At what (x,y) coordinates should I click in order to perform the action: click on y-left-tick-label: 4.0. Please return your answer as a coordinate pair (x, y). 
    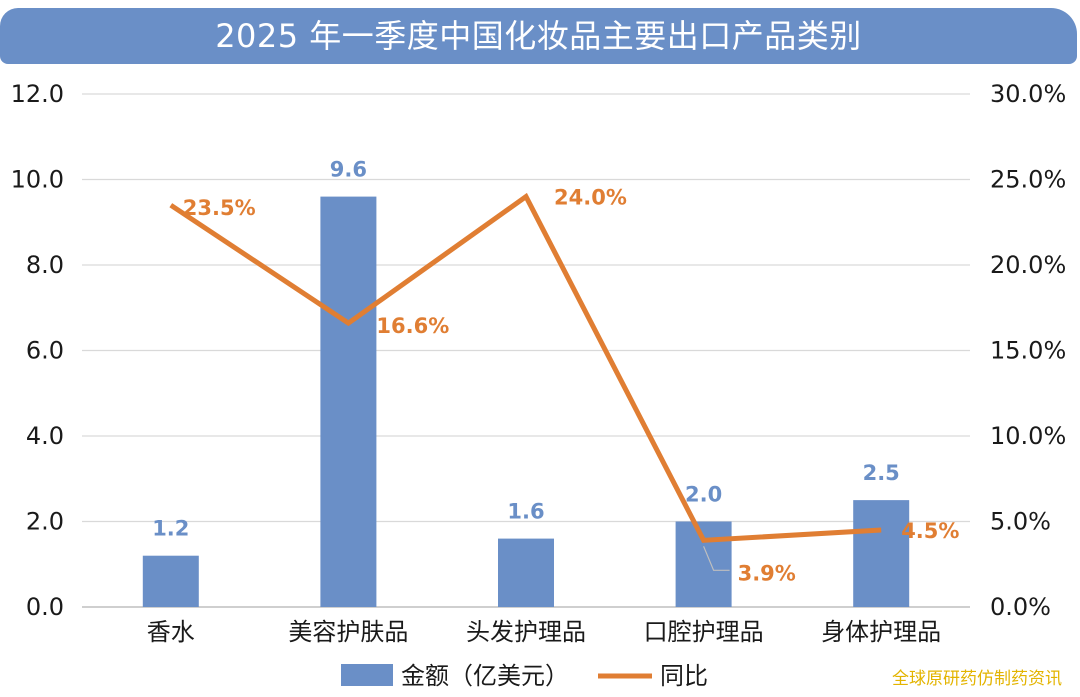
    Looking at the image, I should click on (45, 436).